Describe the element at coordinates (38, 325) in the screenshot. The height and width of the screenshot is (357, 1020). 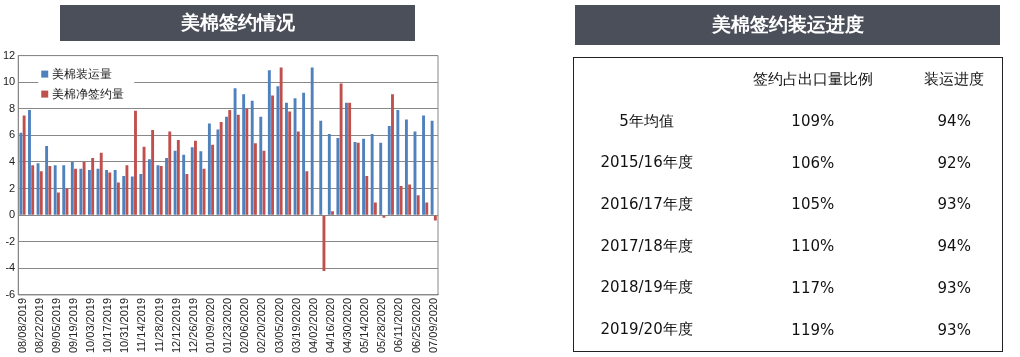
I see `x-tick-label: 08/22/2019` at that location.